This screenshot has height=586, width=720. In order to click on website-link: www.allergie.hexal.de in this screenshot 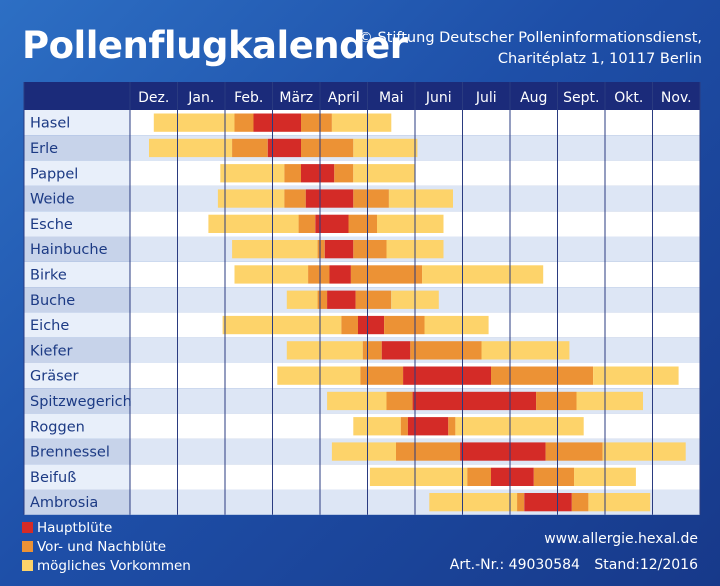, I will do `click(621, 539)`.